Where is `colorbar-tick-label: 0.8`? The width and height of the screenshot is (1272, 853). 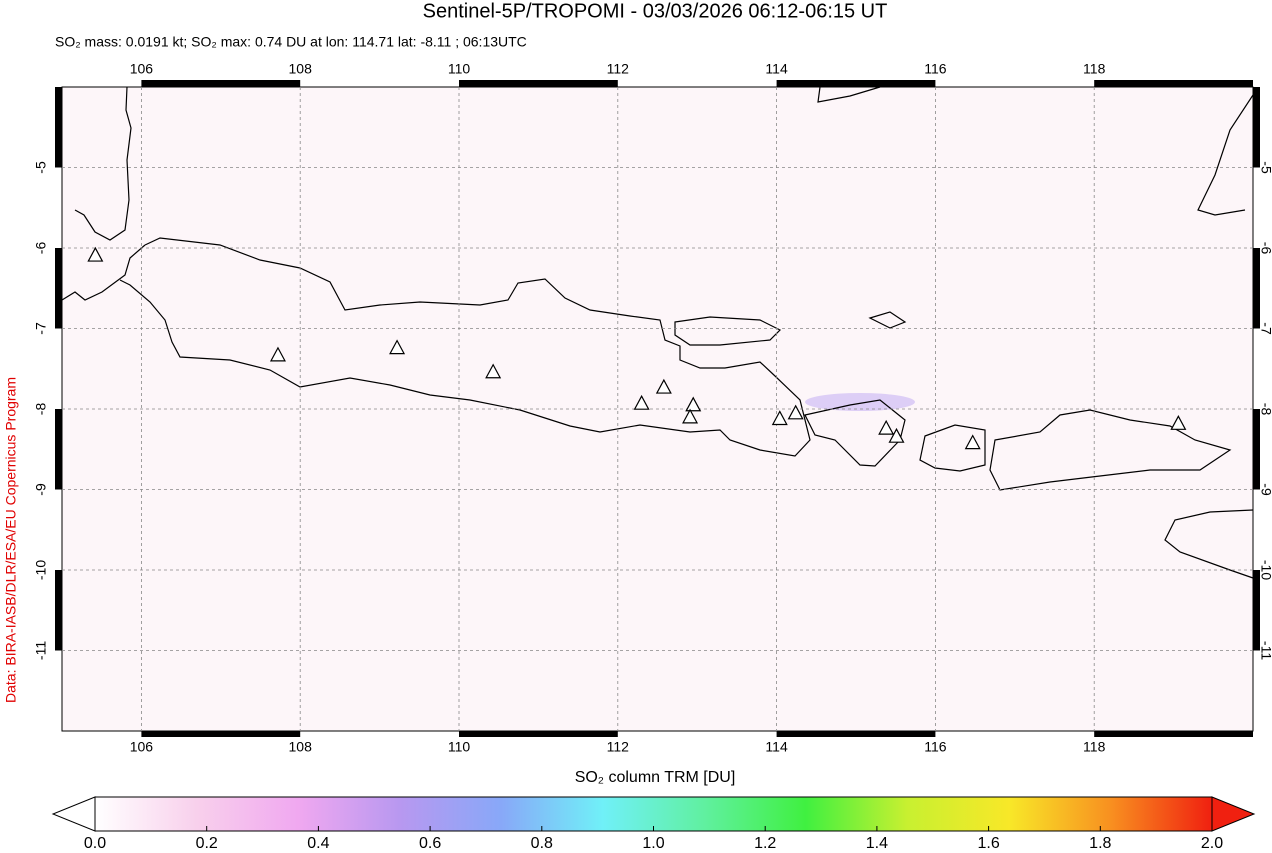
colorbar-tick-label: 0.8 is located at coordinates (542, 843).